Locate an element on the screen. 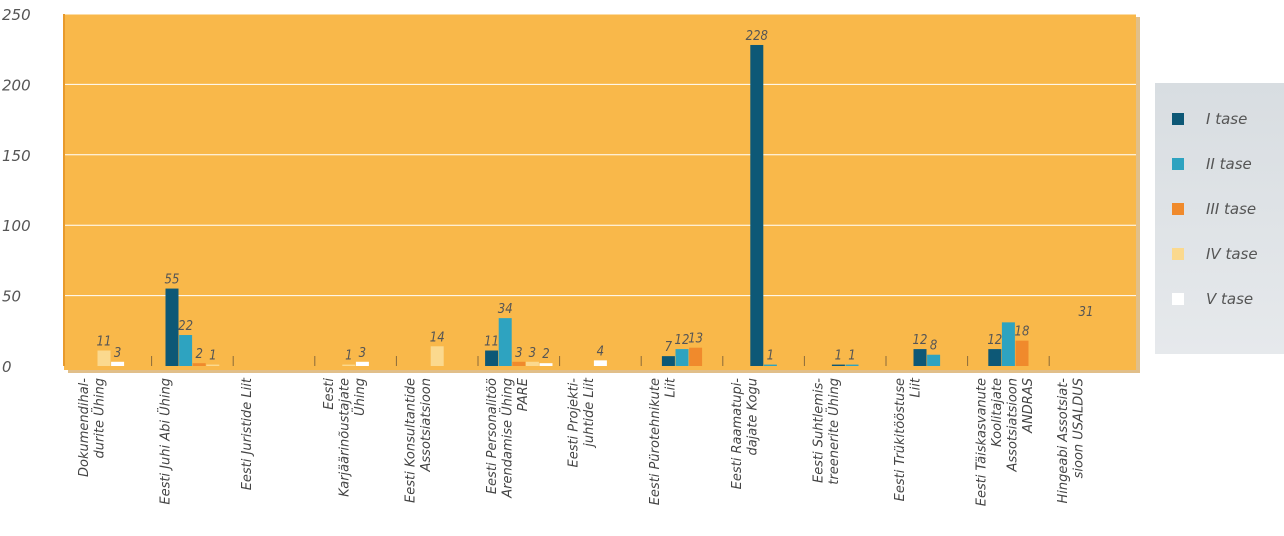 The image size is (1284, 536). y-tick-label: 250 is located at coordinates (16, 15).